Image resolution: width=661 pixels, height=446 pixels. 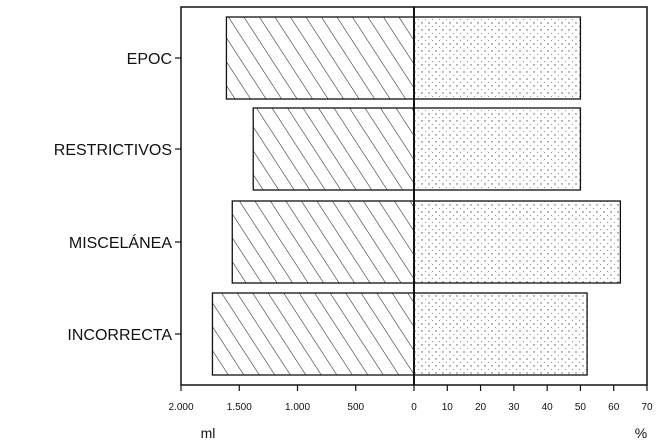 What do you see at coordinates (448, 407) in the screenshot?
I see `x-tick-label-percent: 10` at bounding box center [448, 407].